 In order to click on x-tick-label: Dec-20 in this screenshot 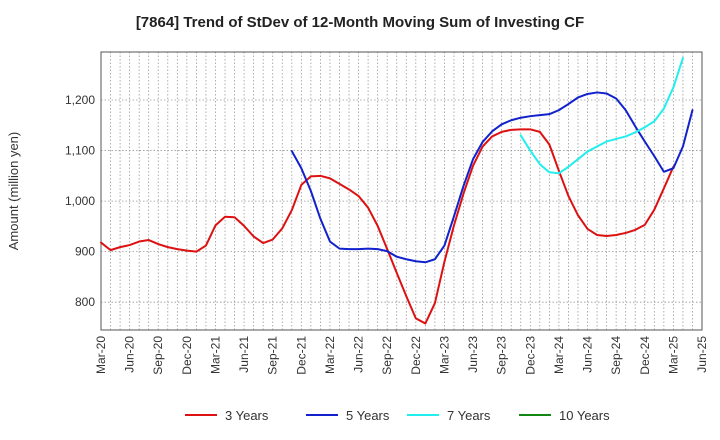, I will do `click(187, 355)`.